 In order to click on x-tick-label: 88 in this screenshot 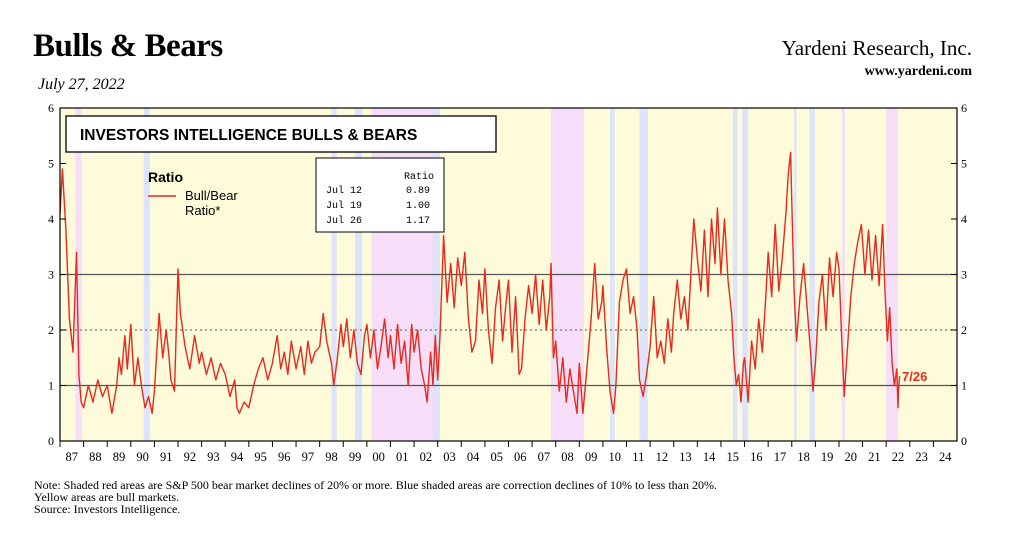, I will do `click(95, 457)`.